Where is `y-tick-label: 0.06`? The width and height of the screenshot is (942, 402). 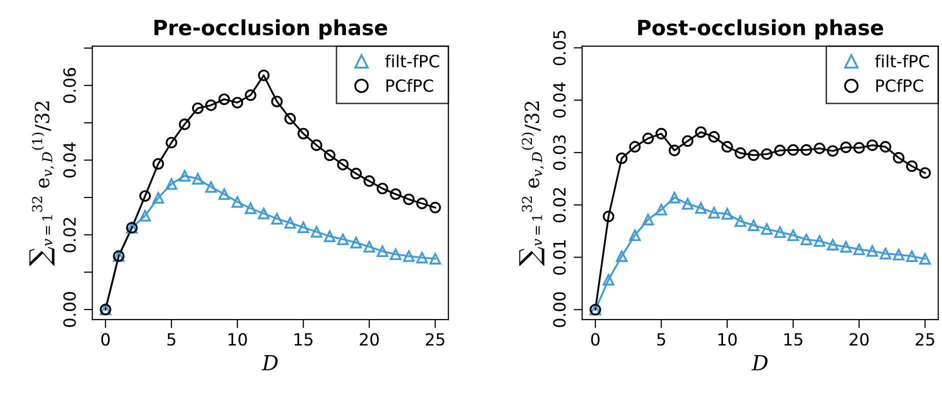
y-tick-label: 0.06 is located at coordinates (69, 85).